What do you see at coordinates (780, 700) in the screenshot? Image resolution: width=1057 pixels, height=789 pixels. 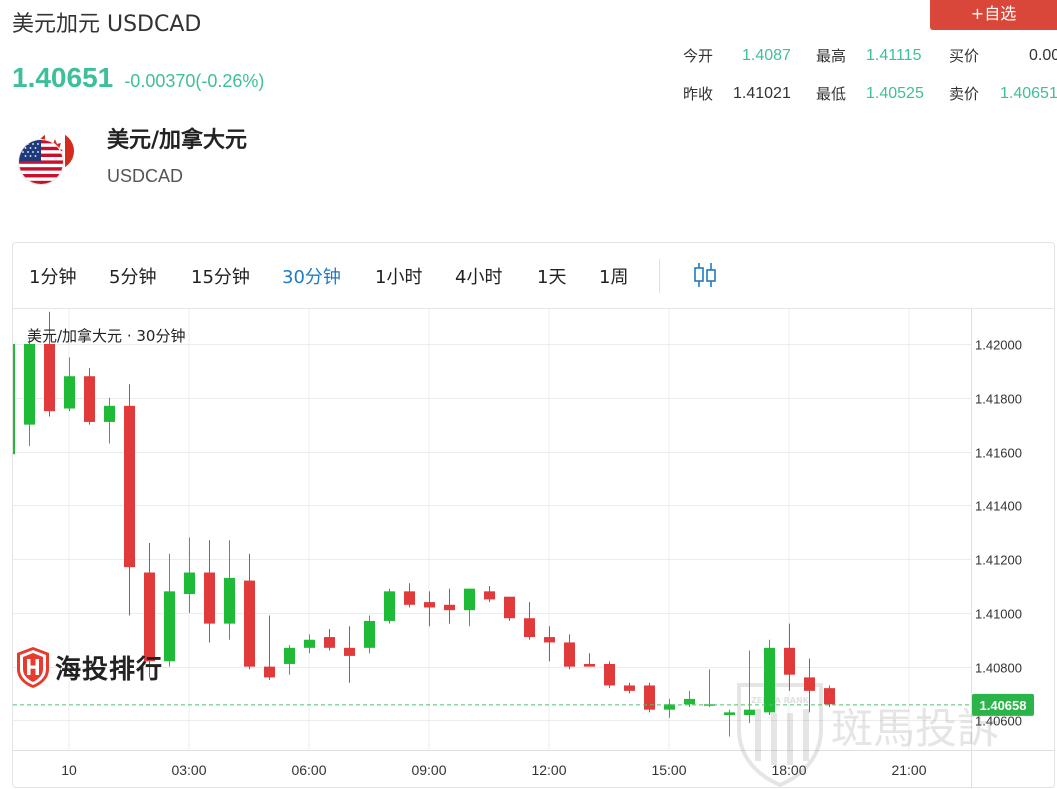 I see `zebra-watermark-en: ZEBRA RANK` at bounding box center [780, 700].